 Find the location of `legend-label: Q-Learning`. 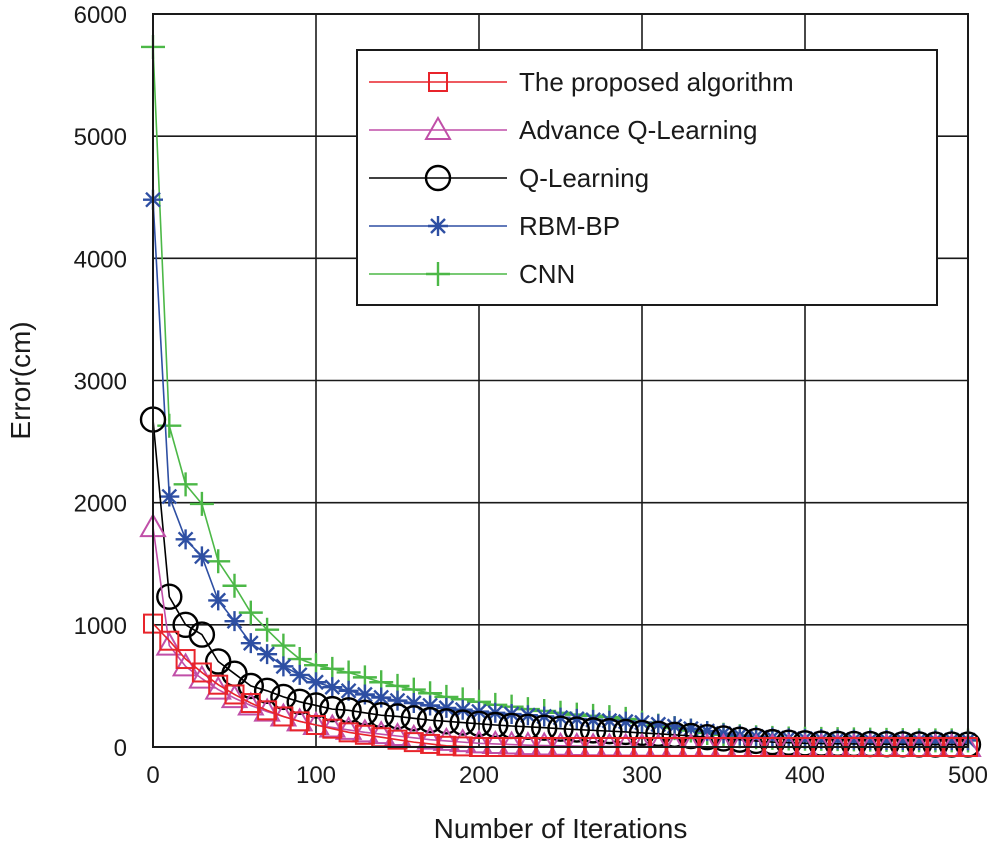

legend-label: Q-Learning is located at coordinates (584, 178).